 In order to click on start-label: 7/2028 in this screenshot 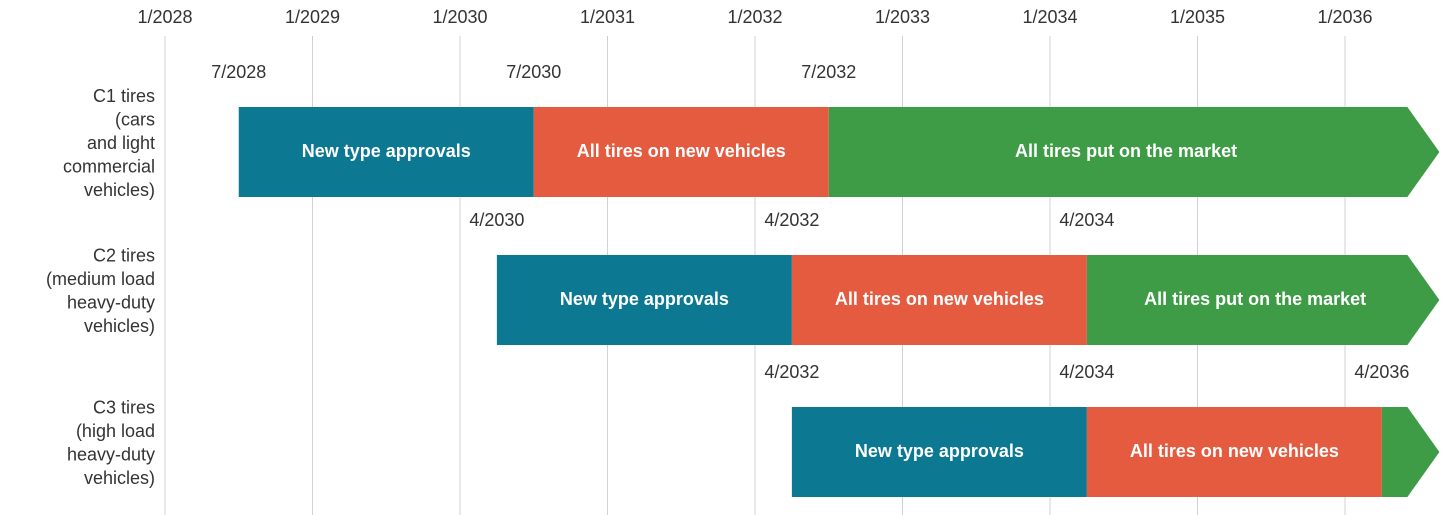, I will do `click(238, 72)`.